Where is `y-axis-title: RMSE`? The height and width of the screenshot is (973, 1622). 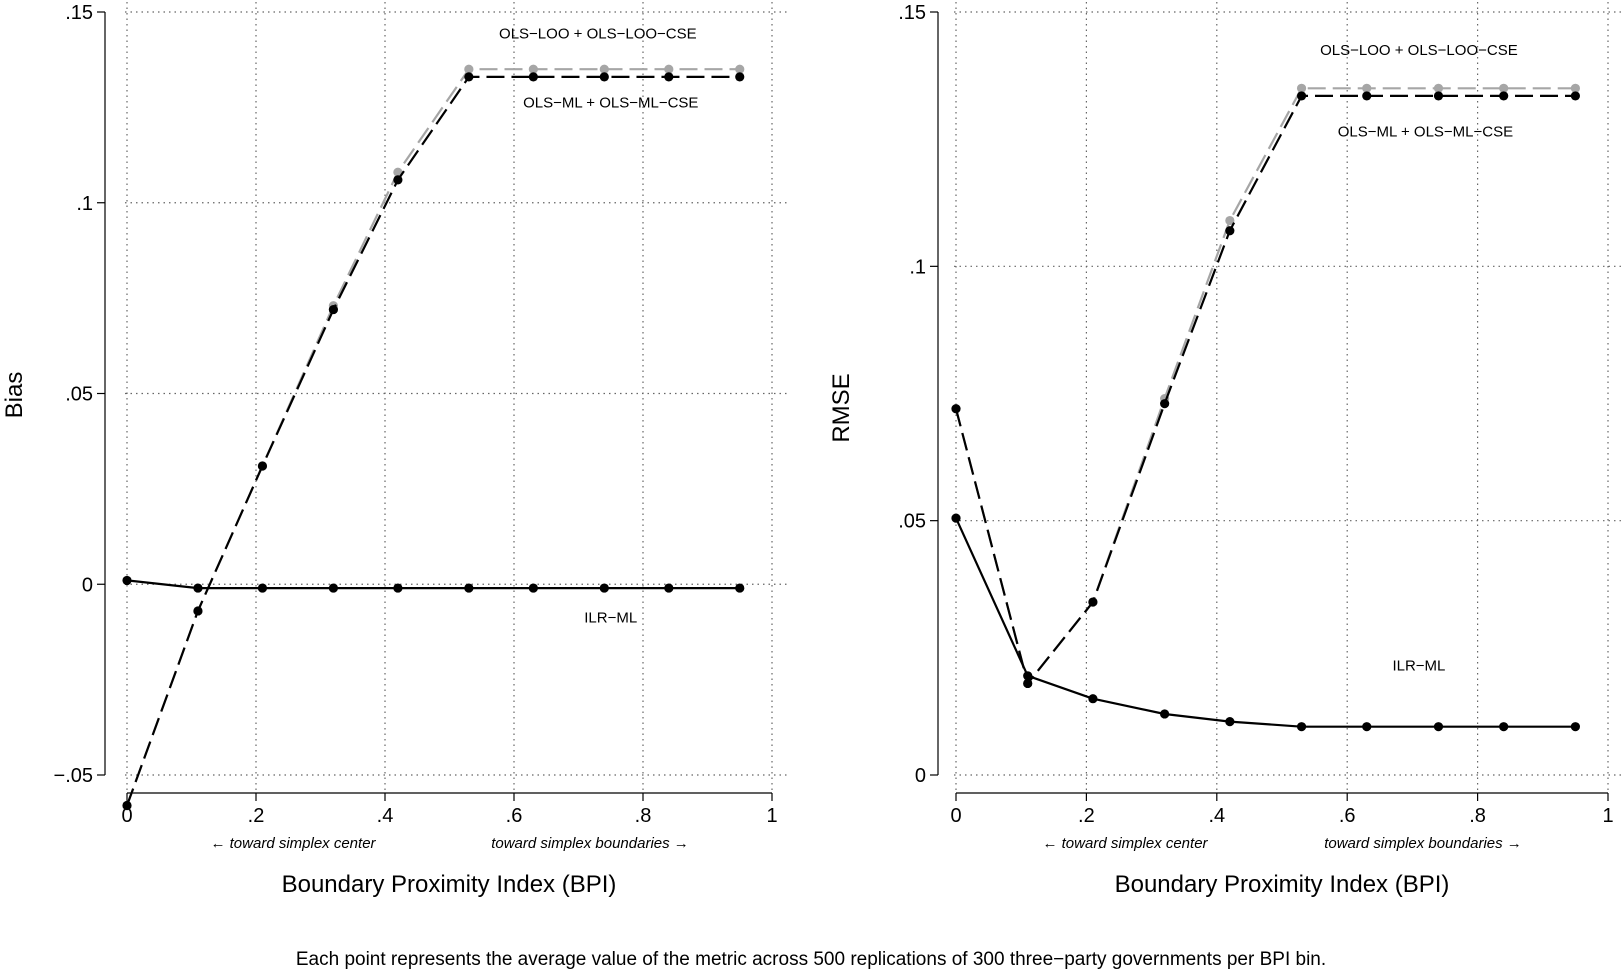
y-axis-title: RMSE is located at coordinates (841, 407).